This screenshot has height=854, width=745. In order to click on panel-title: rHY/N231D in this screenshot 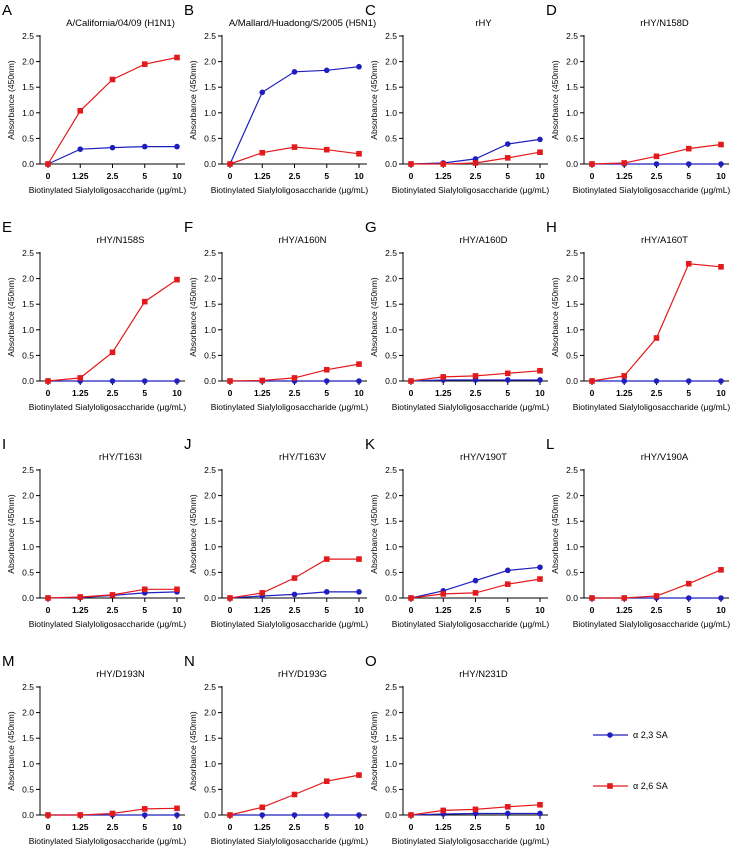, I will do `click(483, 674)`.